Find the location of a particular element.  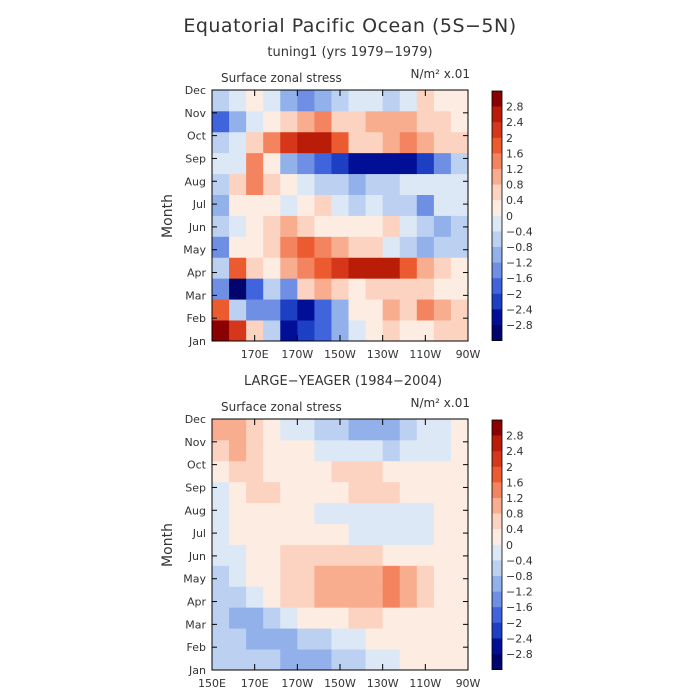

panel-2-heatmap is located at coordinates (340, 545).